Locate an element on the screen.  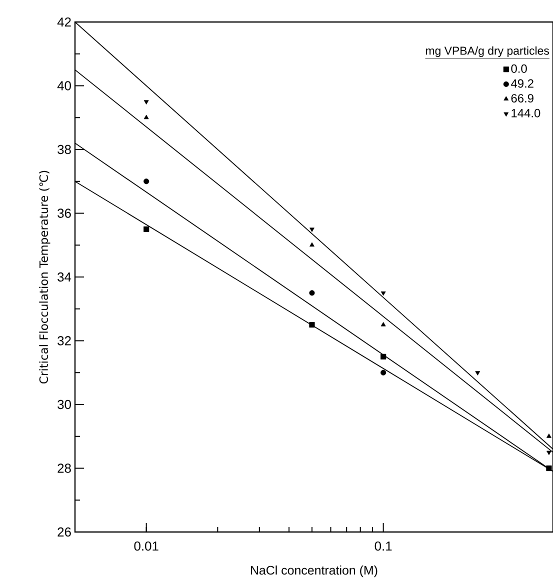
legend-title: mg VPBA/g dry particles is located at coordinates (487, 52).